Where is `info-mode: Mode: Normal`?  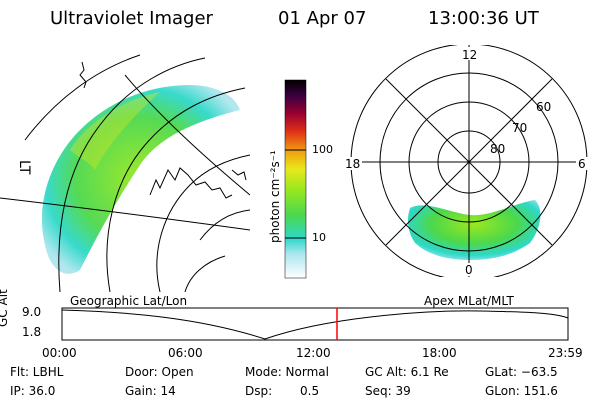
info-mode: Mode: Normal is located at coordinates (287, 372).